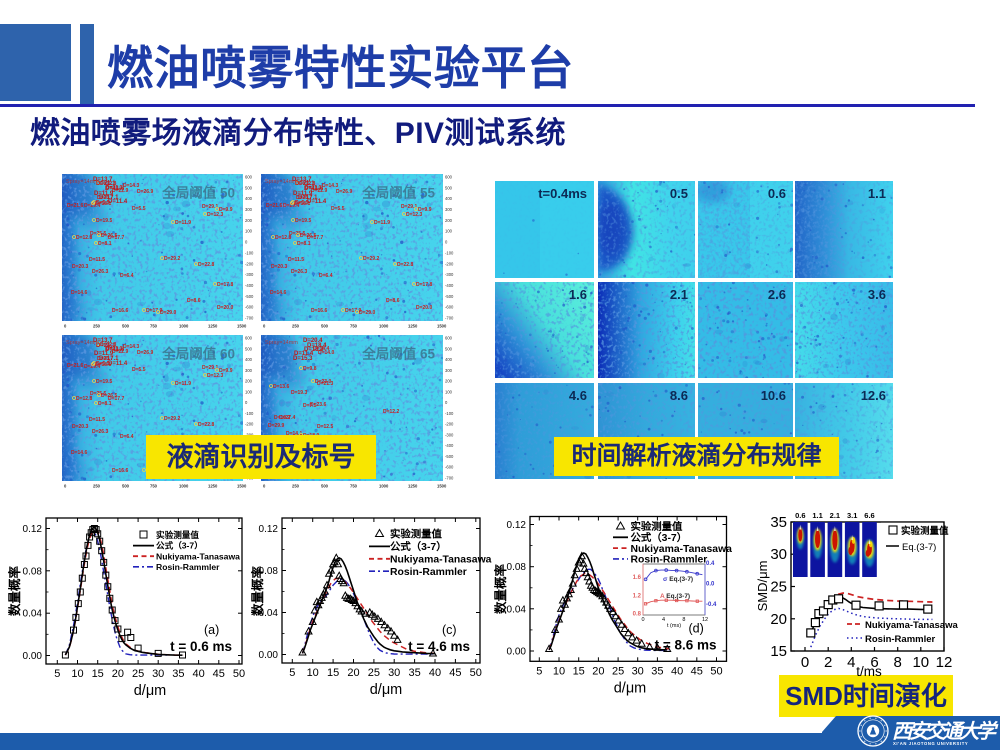 The image size is (1000, 750). What do you see at coordinates (325, 384) in the screenshot?
I see `svg-text: D=21.3` at bounding box center [325, 384].